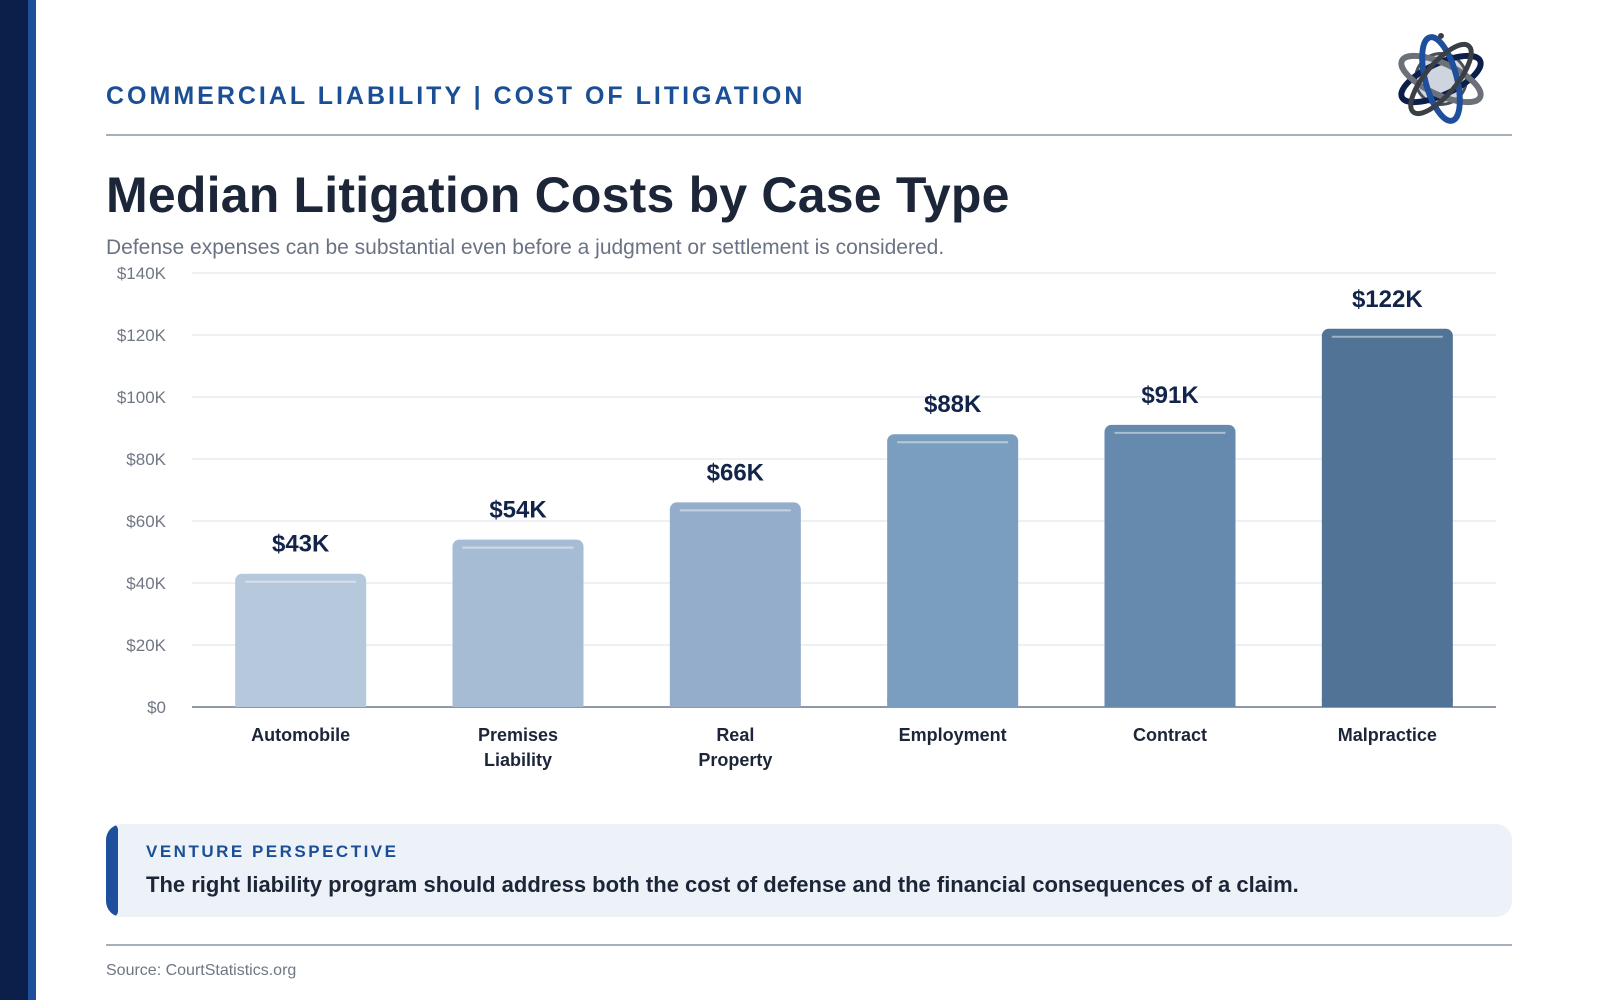  Describe the element at coordinates (1387, 299) in the screenshot. I see `bar-value-label: $122K` at that location.